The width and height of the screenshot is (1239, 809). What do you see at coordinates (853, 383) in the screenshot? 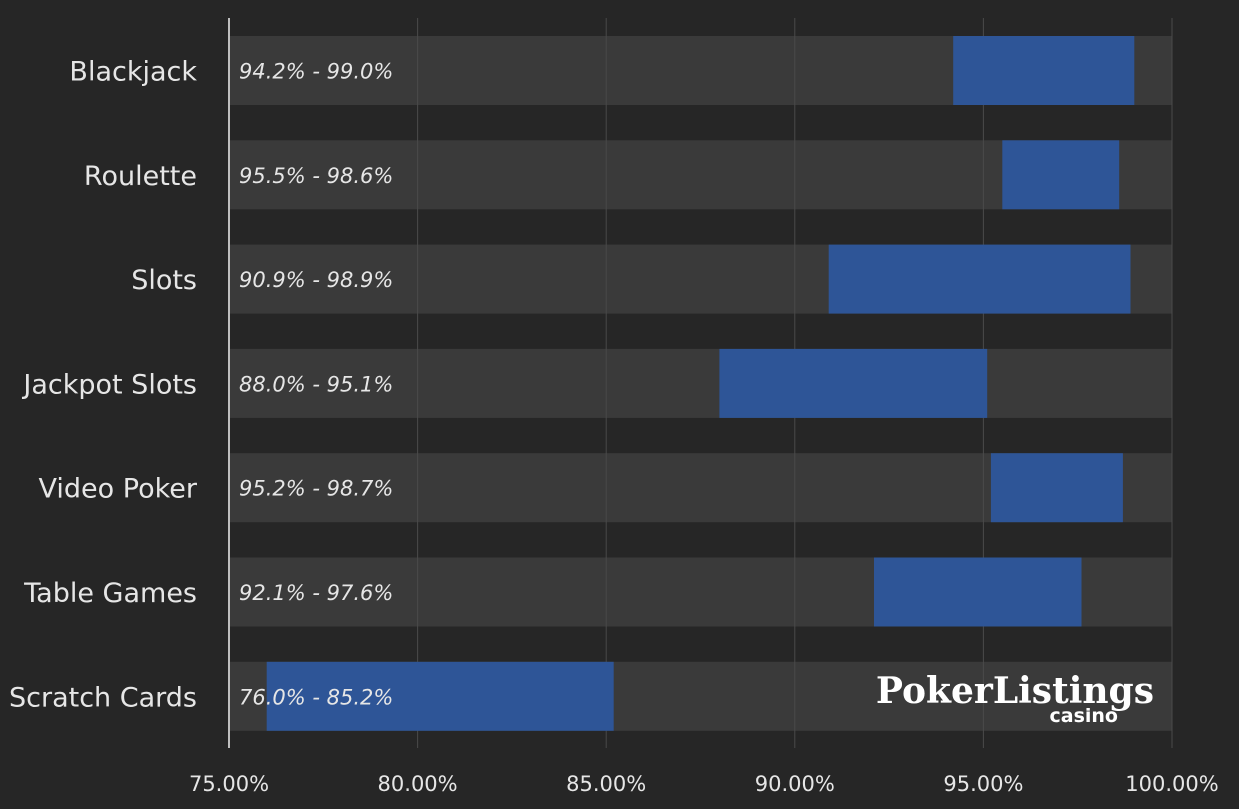
I see `bar-jackpot-slots` at bounding box center [853, 383].